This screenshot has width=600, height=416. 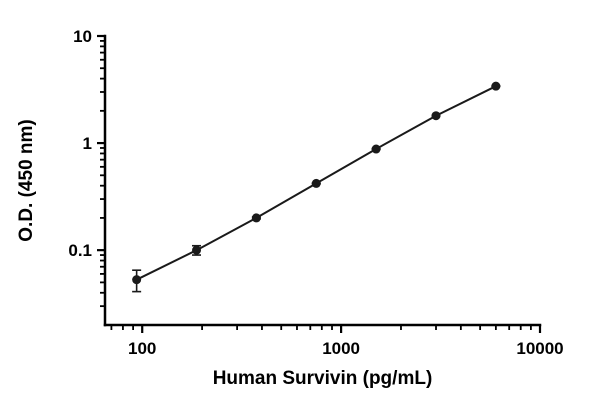 I want to click on y-tick-label: 10, so click(x=82, y=36).